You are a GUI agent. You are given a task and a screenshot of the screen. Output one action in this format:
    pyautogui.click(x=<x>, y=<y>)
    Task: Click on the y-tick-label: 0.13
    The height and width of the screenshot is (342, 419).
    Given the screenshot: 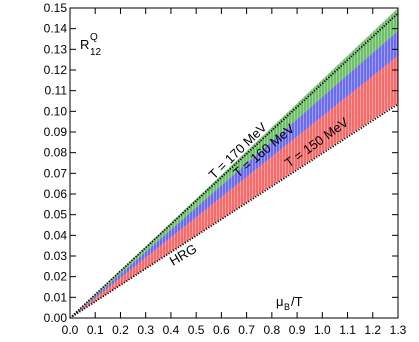 What is the action you would take?
    pyautogui.click(x=56, y=49)
    